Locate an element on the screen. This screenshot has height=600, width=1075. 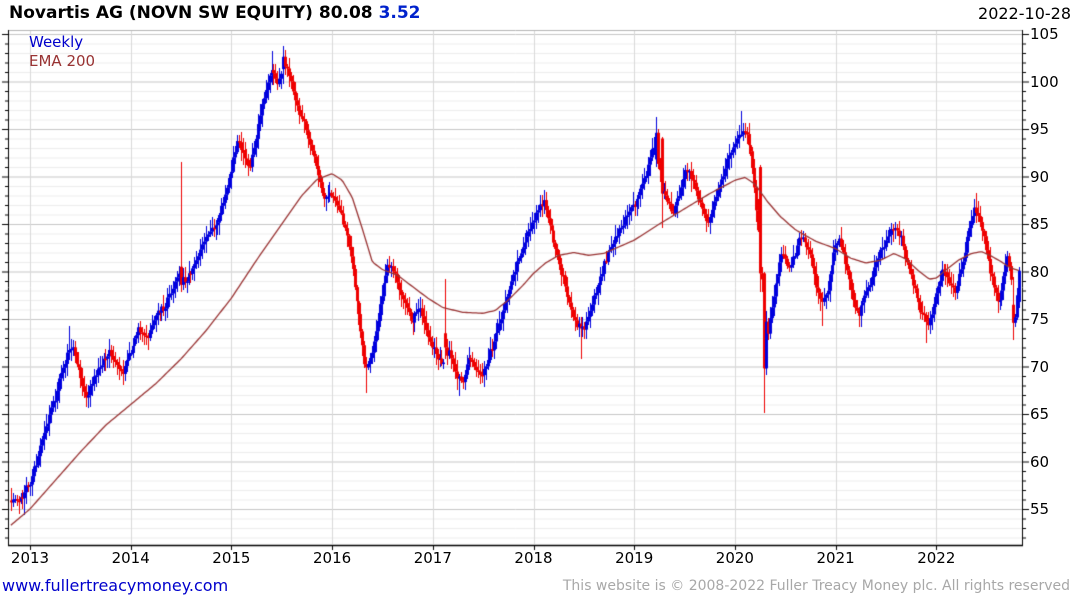
y-axis-label: 65 is located at coordinates (1040, 414).